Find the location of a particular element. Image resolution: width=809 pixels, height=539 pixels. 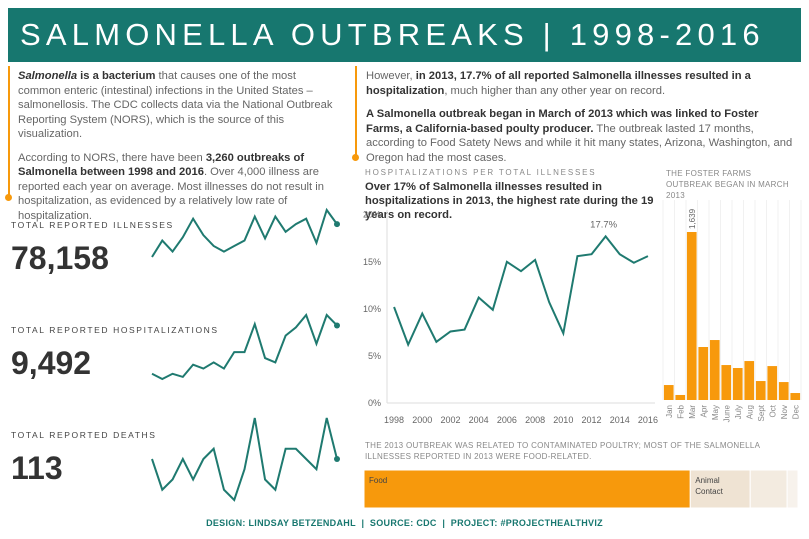

x-tick-label: Aug is located at coordinates (749, 412).